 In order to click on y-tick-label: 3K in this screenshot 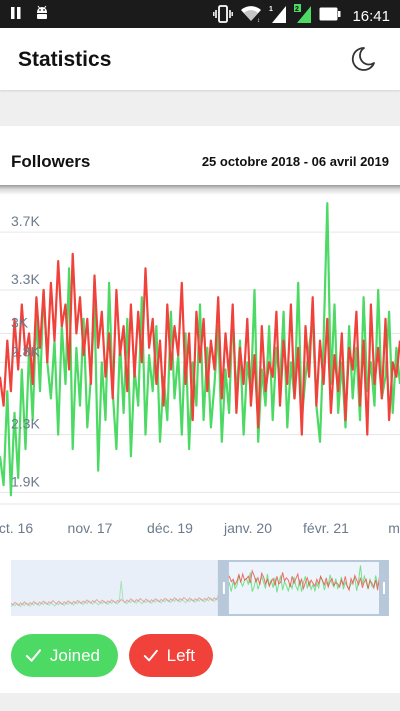, I will do `click(20, 322)`.